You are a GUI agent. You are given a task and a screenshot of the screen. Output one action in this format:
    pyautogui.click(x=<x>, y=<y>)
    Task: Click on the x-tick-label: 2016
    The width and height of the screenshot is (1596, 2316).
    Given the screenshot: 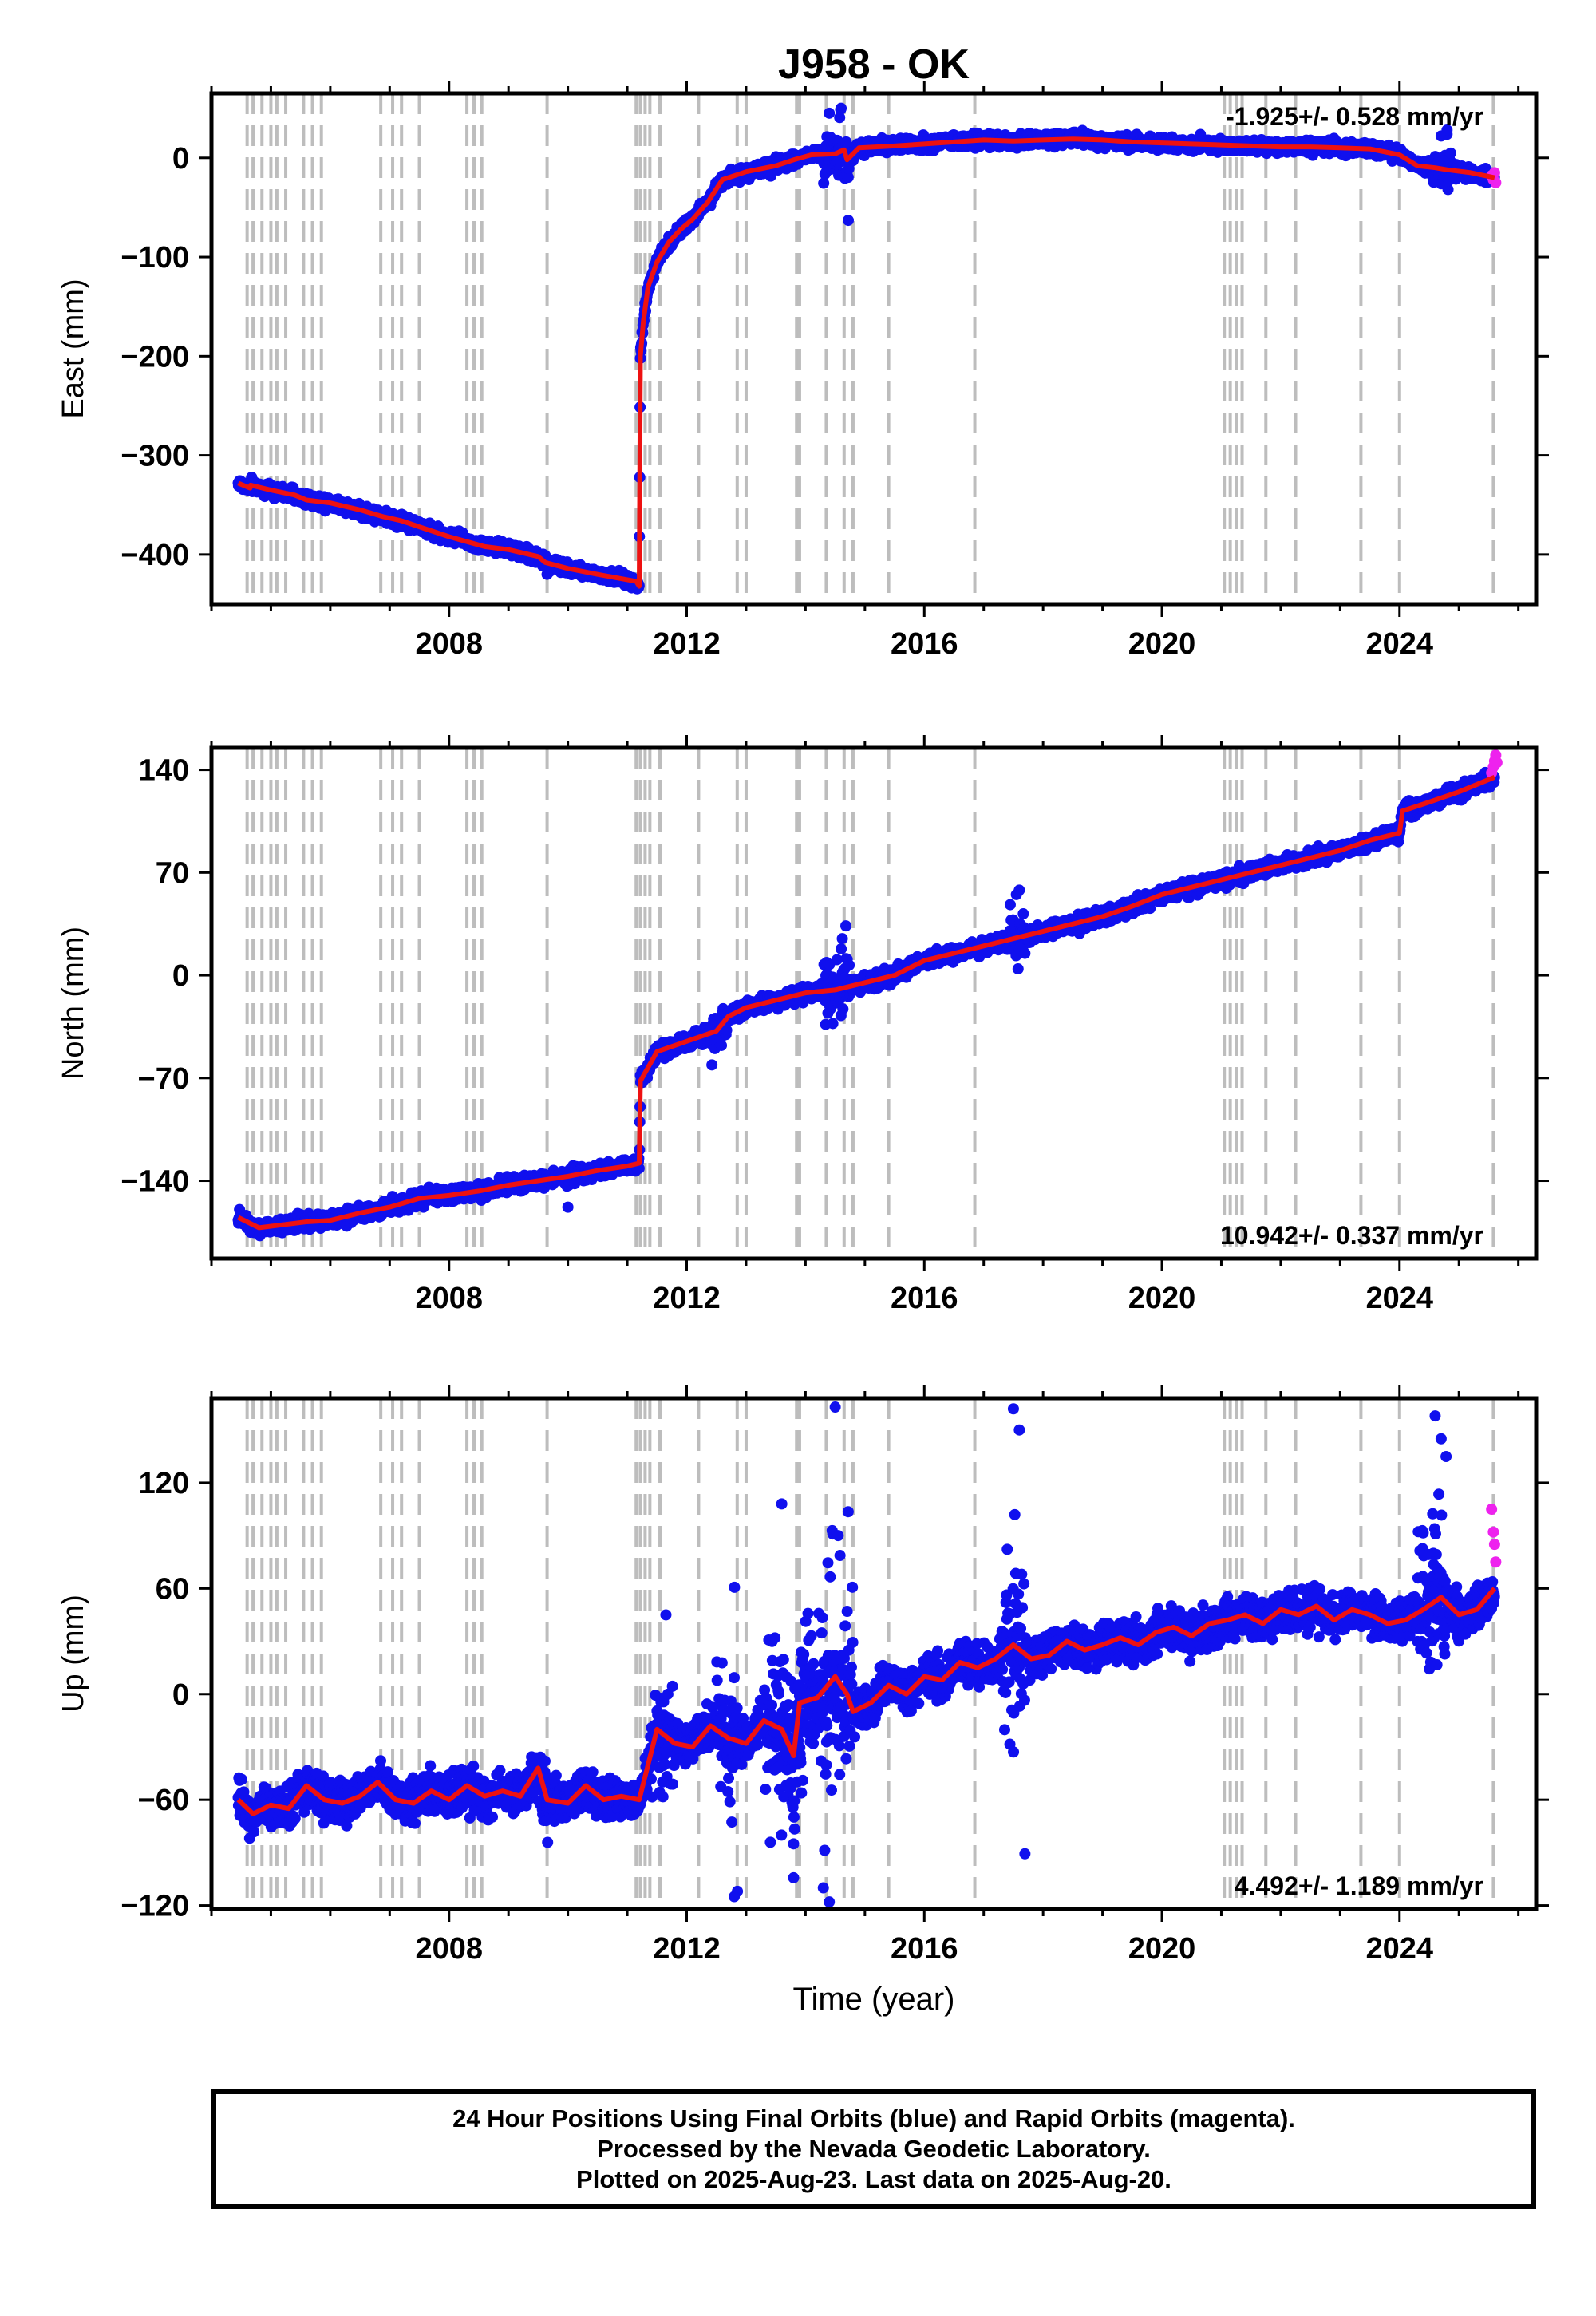 What is the action you would take?
    pyautogui.click(x=924, y=644)
    